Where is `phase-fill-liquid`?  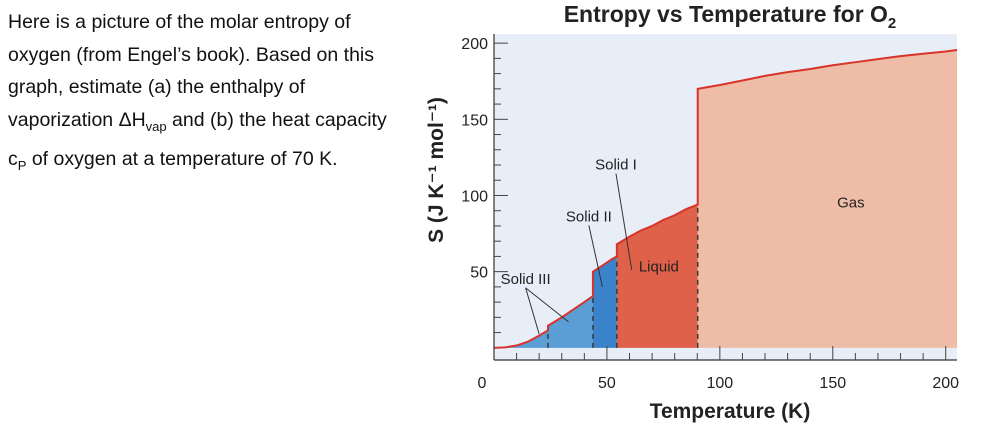 phase-fill-liquid is located at coordinates (657, 276).